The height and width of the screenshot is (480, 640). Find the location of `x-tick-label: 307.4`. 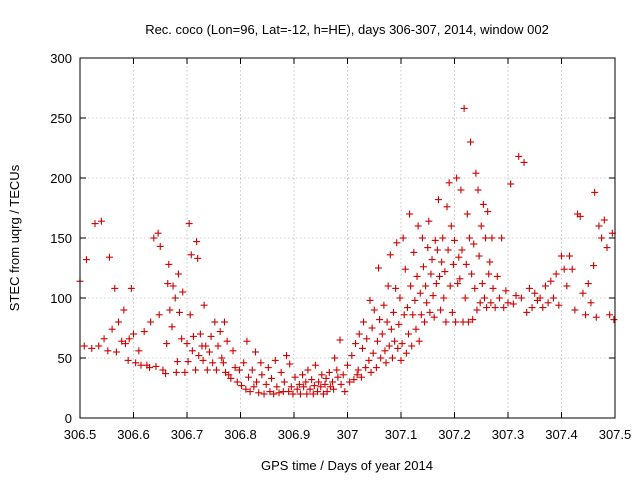

x-tick-label: 307.4 is located at coordinates (561, 434).